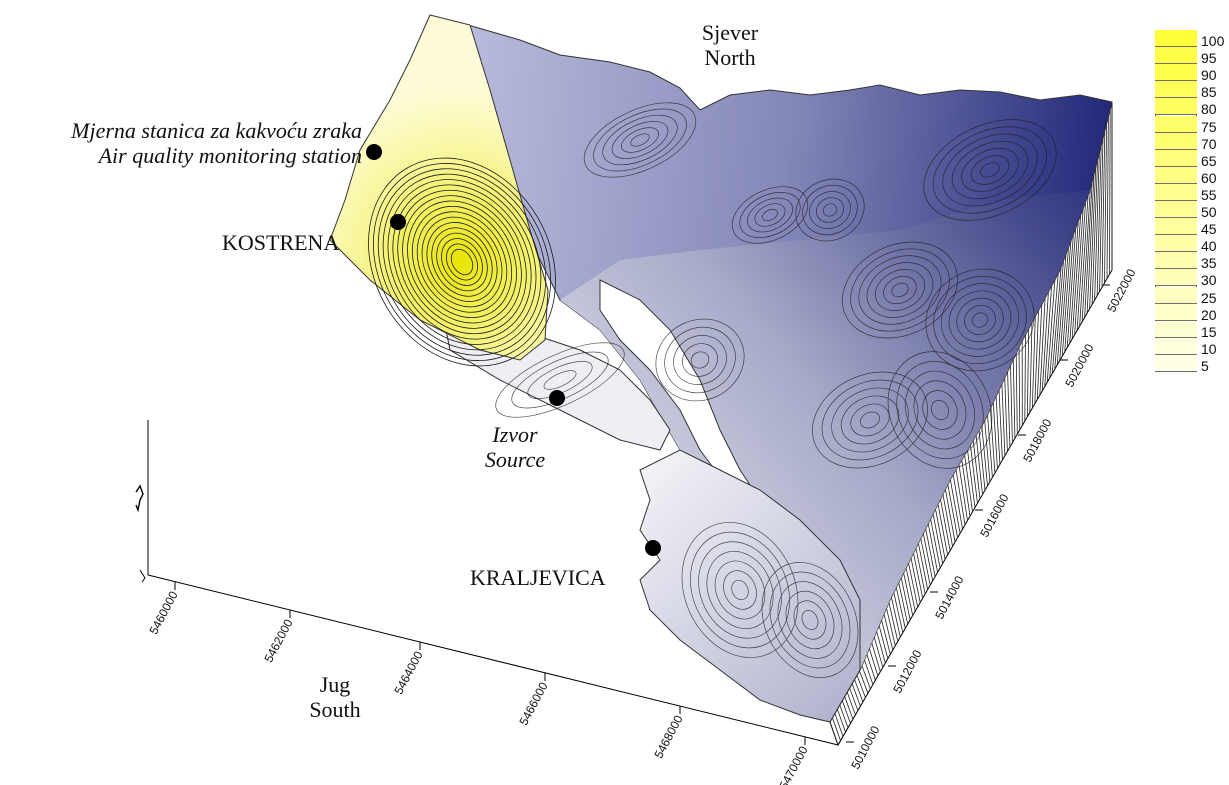 Image resolution: width=1229 pixels, height=785 pixels. What do you see at coordinates (1209, 263) in the screenshot?
I see `legend-value-label: 35` at bounding box center [1209, 263].